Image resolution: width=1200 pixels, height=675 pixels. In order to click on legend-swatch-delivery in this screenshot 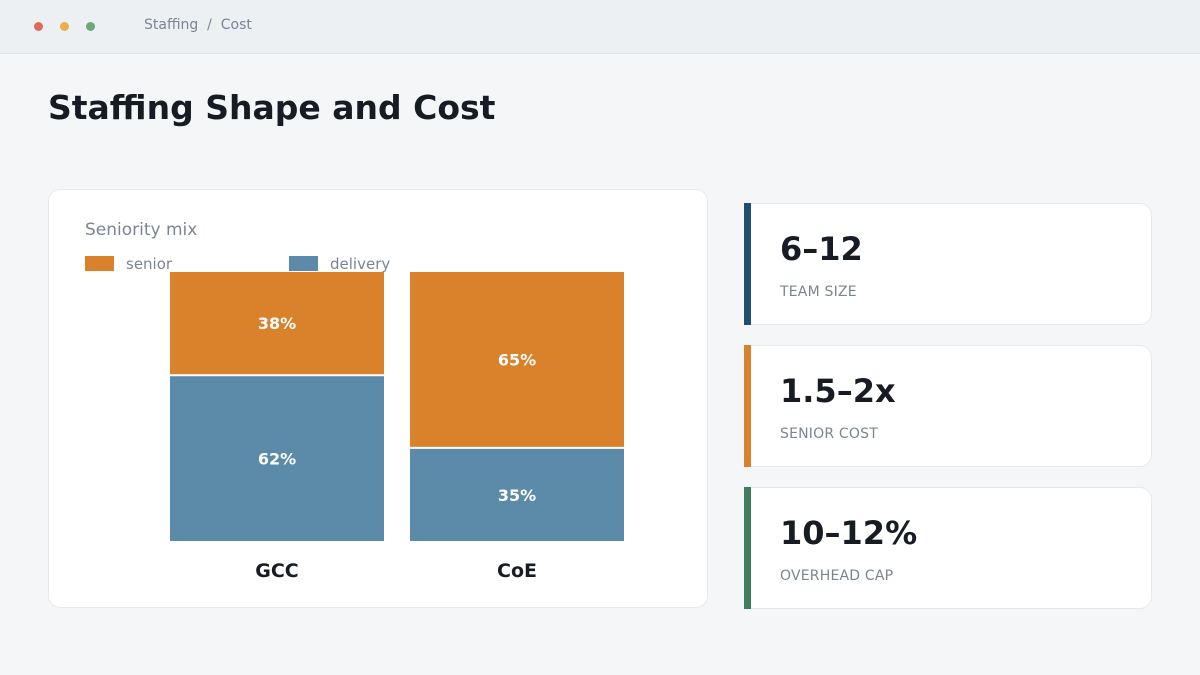, I will do `click(303, 263)`.